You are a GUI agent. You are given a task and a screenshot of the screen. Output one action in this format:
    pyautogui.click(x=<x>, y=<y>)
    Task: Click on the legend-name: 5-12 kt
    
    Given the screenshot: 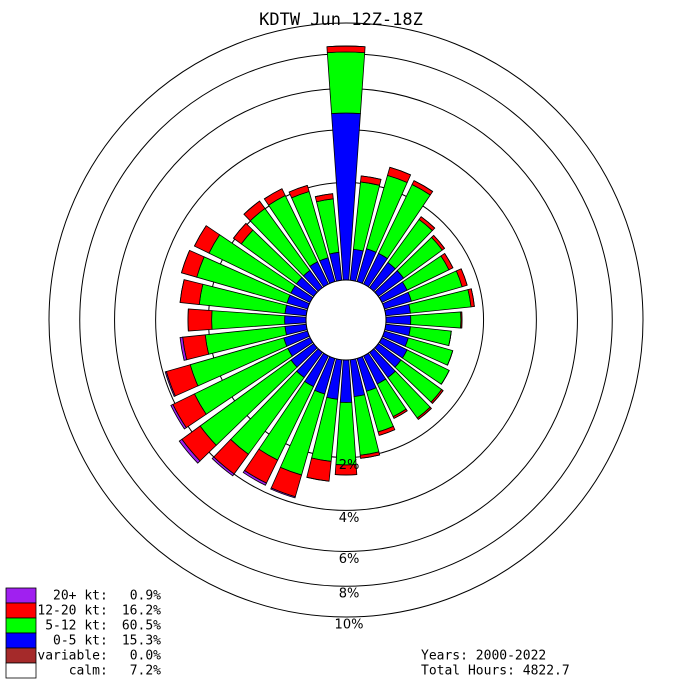 What is the action you would take?
    pyautogui.click(x=72, y=626)
    